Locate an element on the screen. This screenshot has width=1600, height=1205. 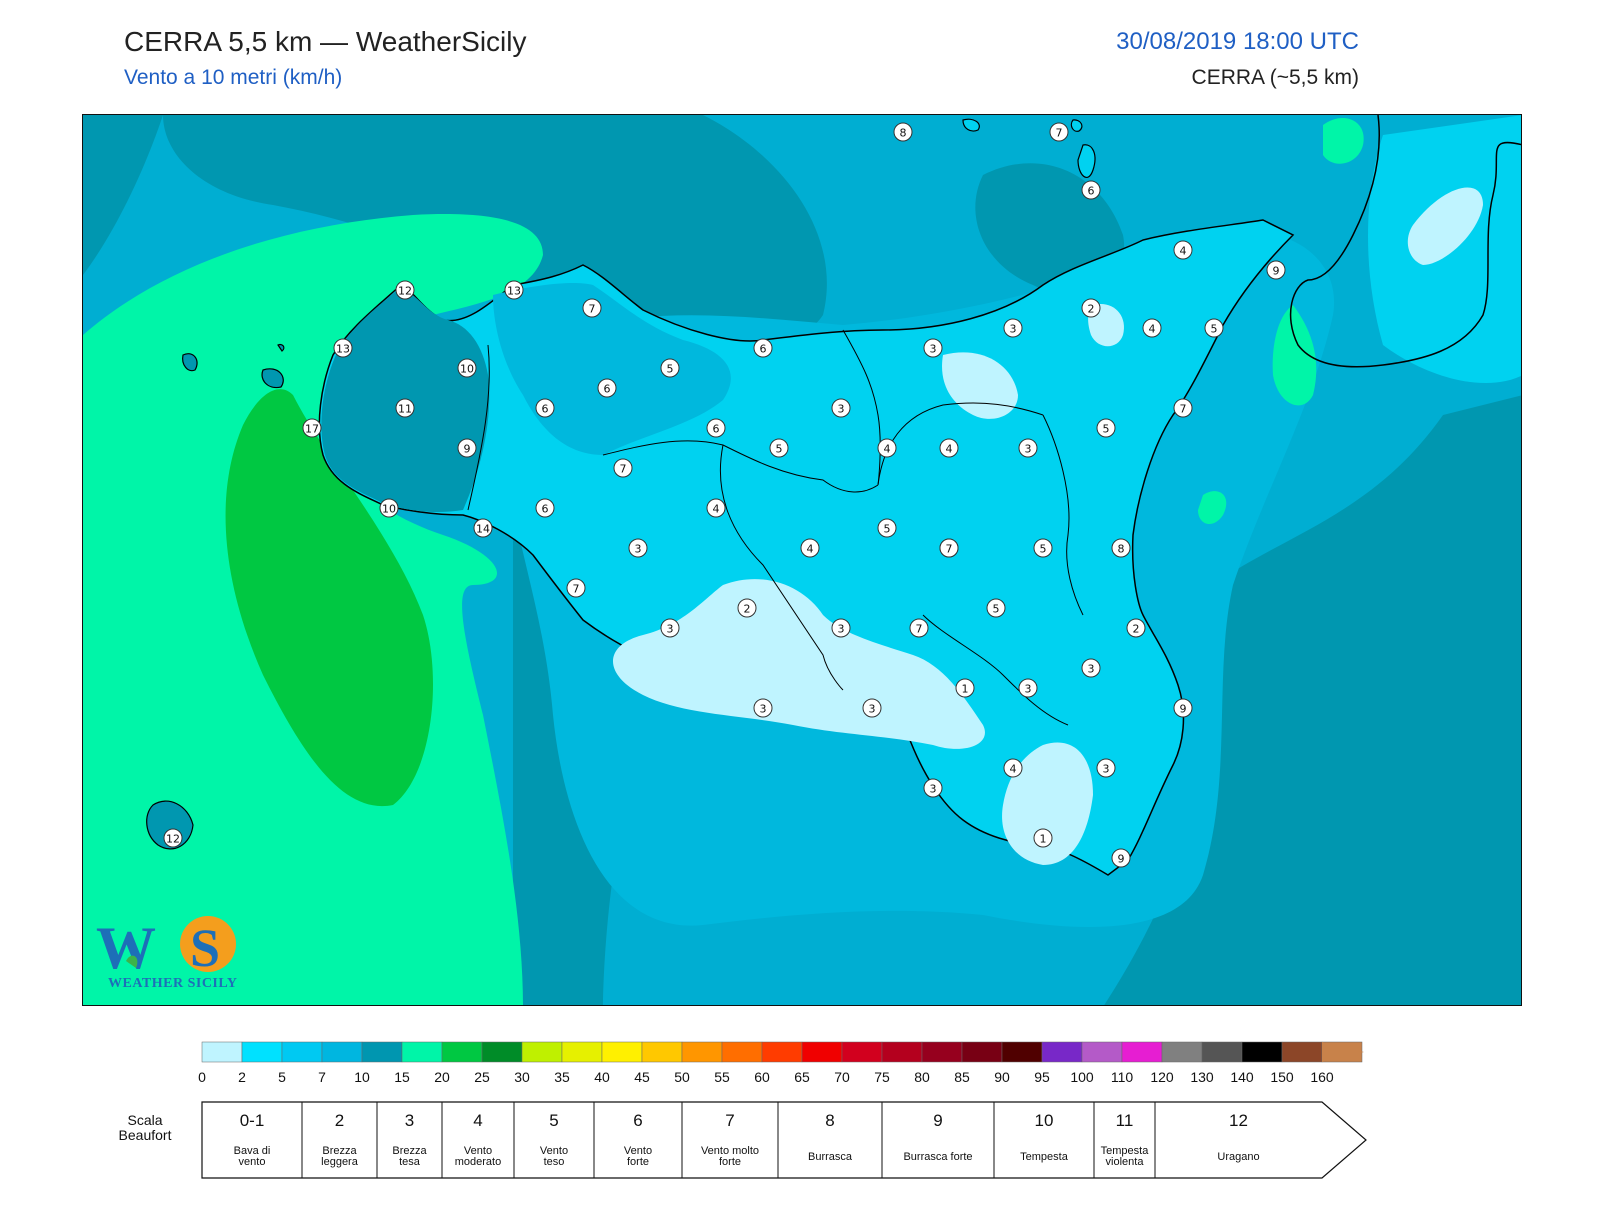
svg-text: 12 is located at coordinates (173, 839).